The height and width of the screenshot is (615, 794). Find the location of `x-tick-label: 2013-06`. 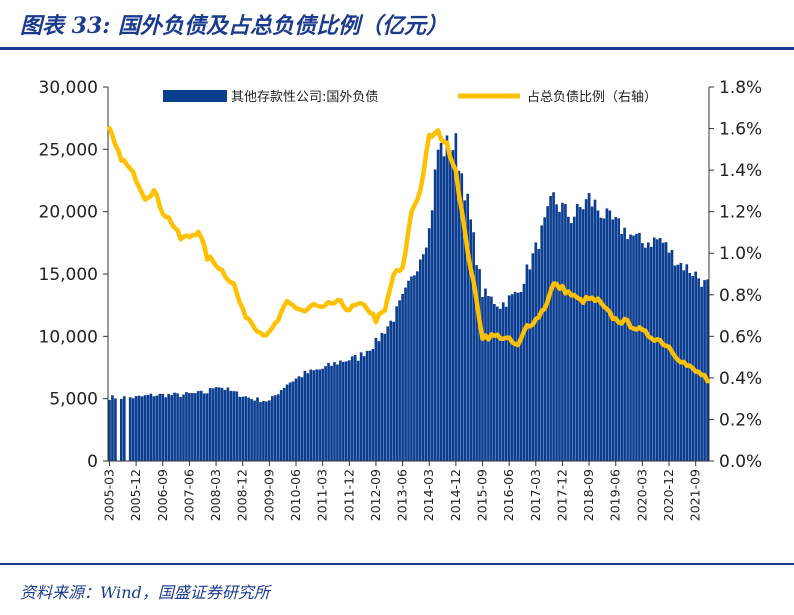

x-tick-label: 2013-06 is located at coordinates (402, 495).